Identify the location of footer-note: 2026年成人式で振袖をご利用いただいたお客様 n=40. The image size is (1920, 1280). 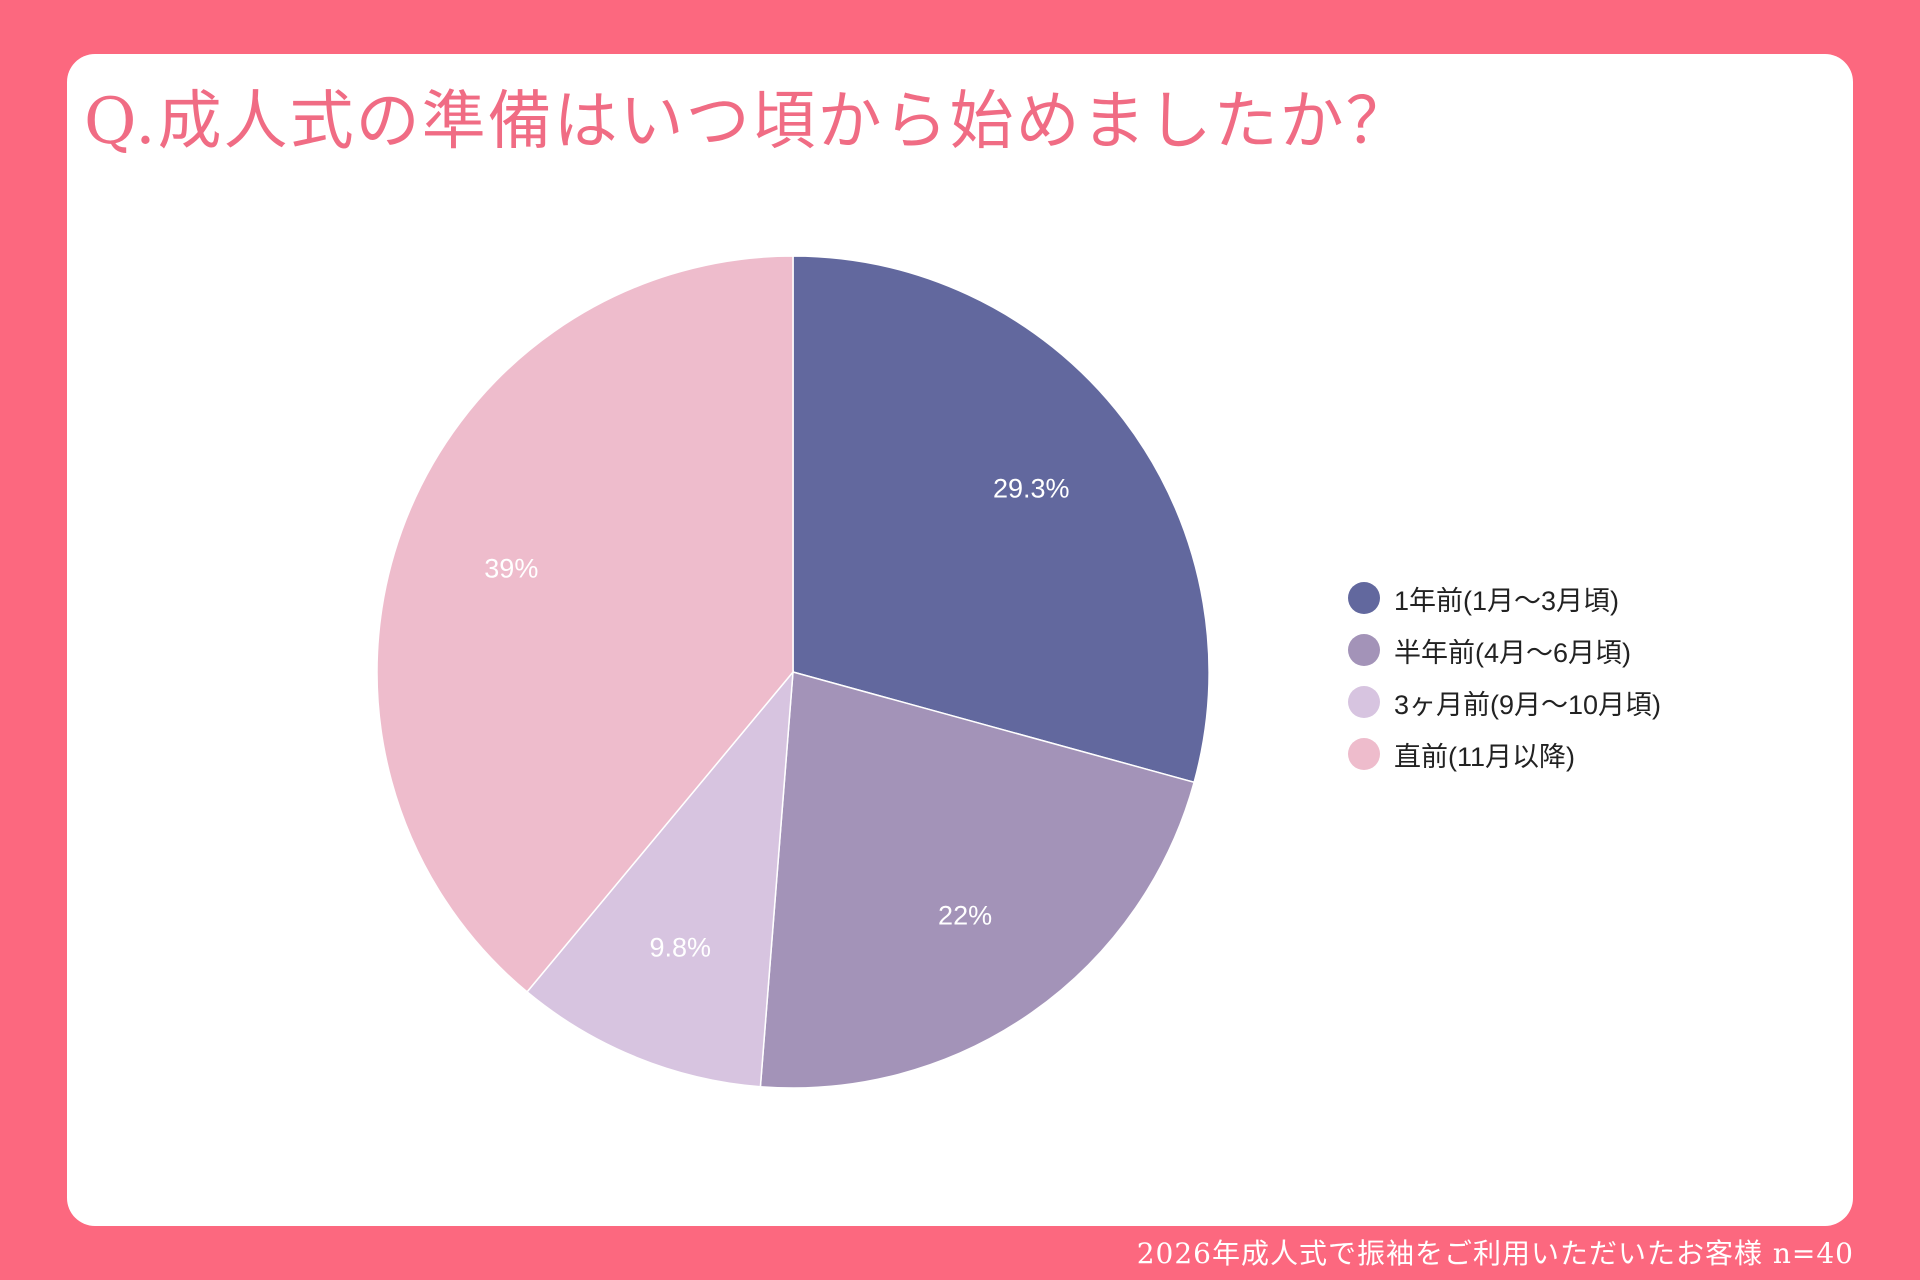
(1495, 1253).